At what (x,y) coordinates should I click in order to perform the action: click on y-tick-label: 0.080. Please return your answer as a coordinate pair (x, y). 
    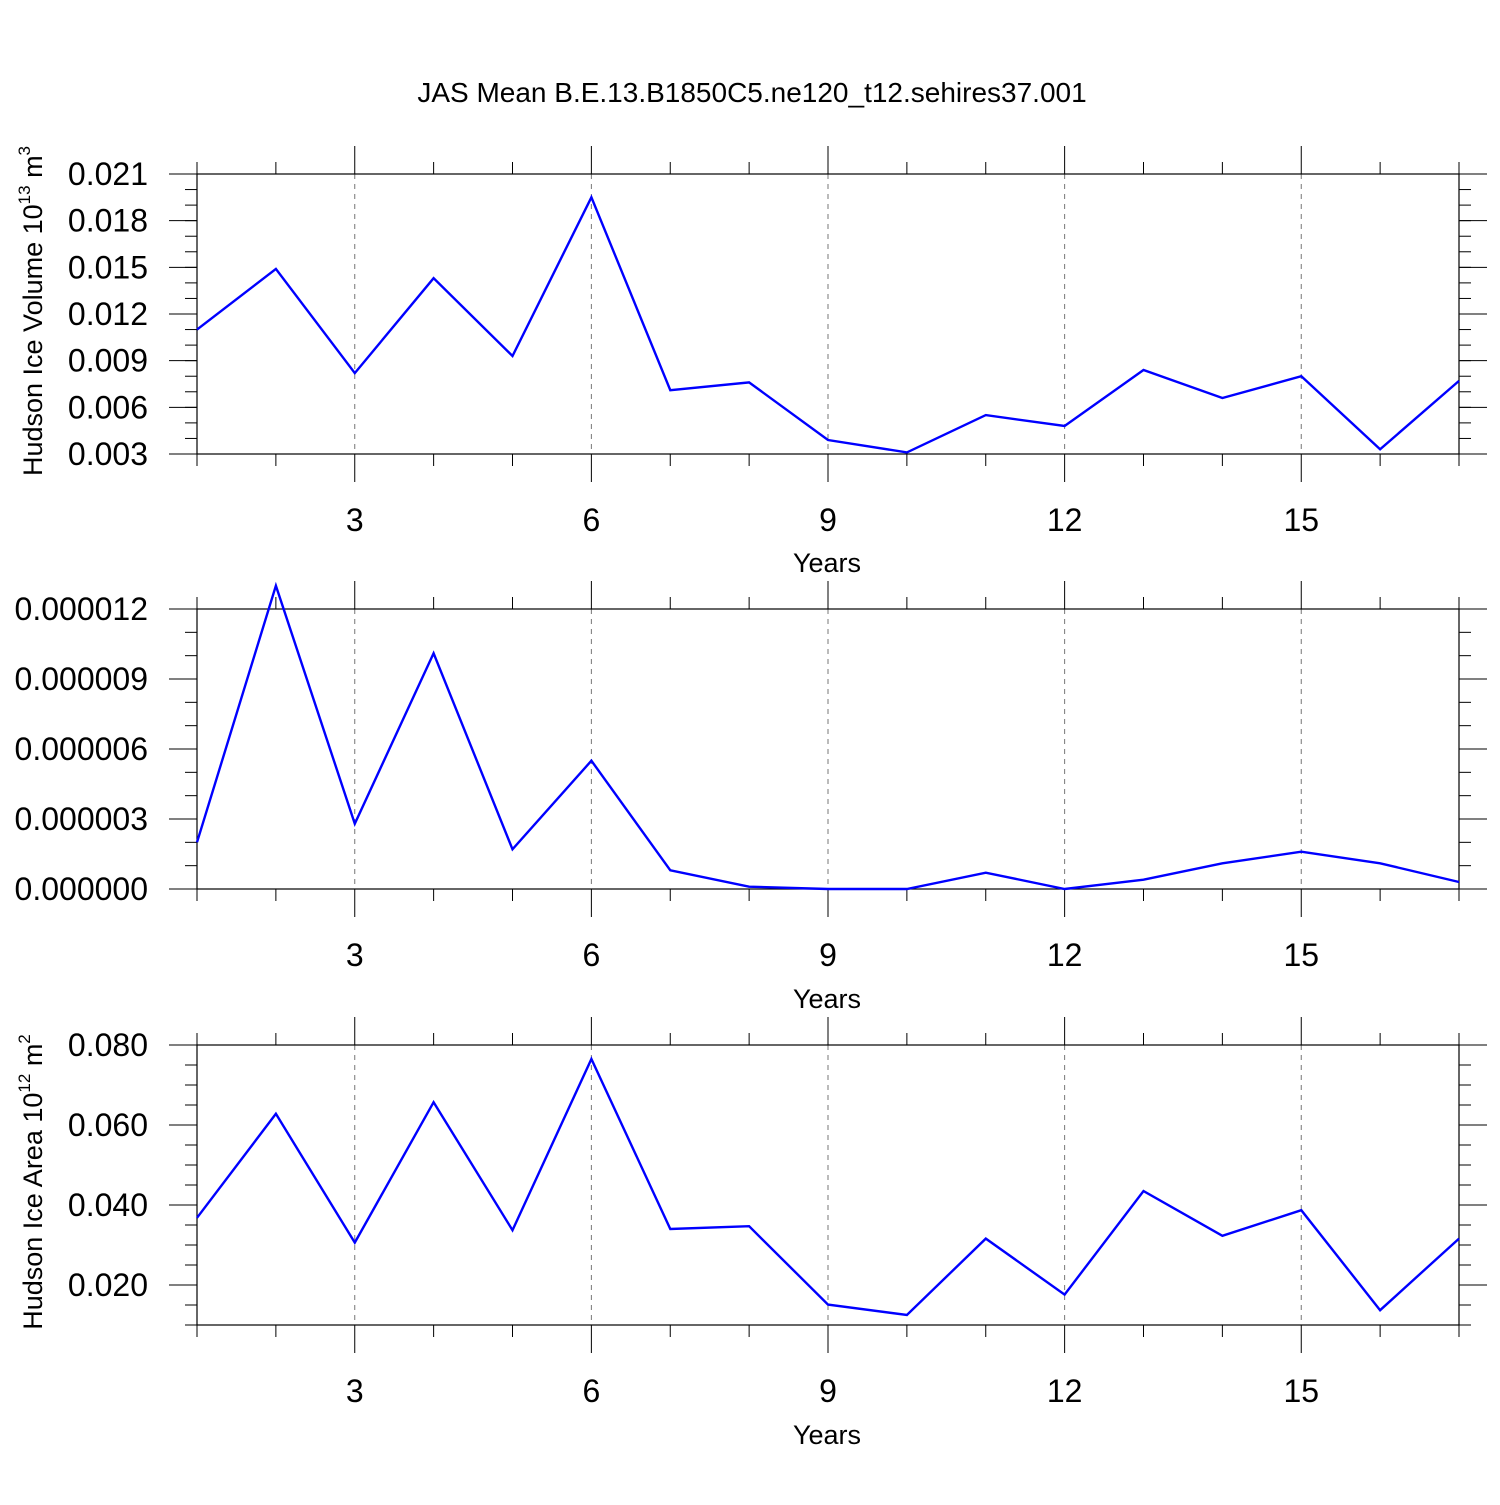
    Looking at the image, I should click on (108, 1045).